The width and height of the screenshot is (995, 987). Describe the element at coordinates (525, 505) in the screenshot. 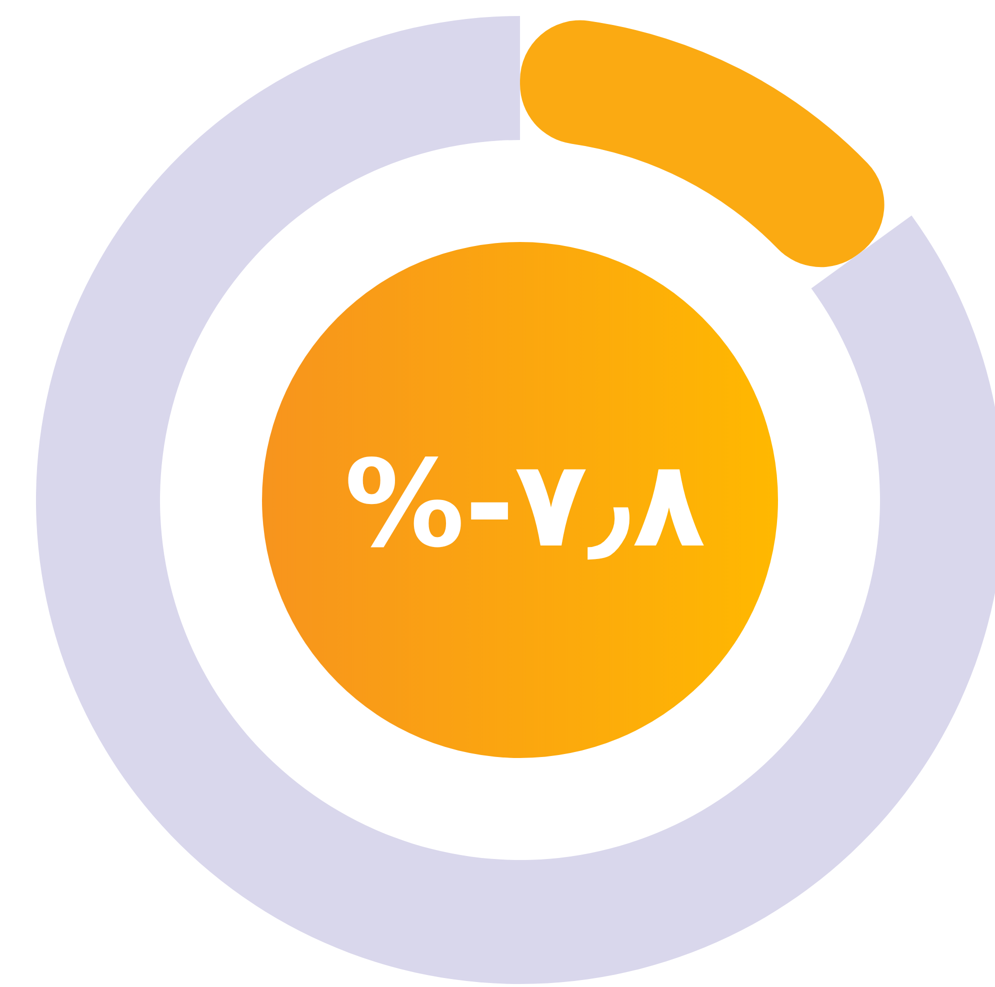

I see `text: %-۷٫۸` at that location.